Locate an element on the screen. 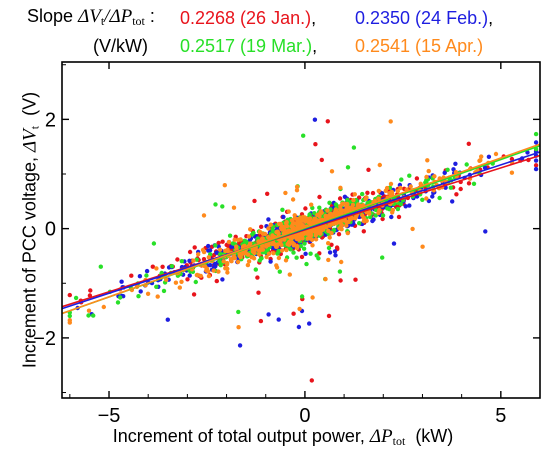 The height and width of the screenshot is (460, 550). data-point-4-2060 is located at coordinates (427, 160).